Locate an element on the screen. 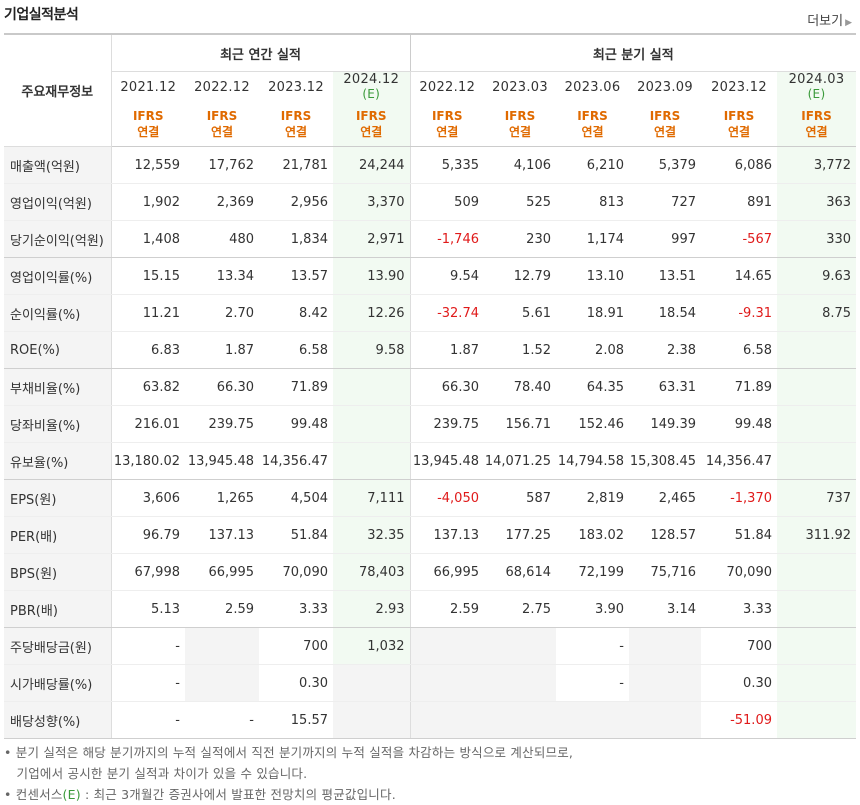  cell-value: 13,945.48 is located at coordinates (446, 461).